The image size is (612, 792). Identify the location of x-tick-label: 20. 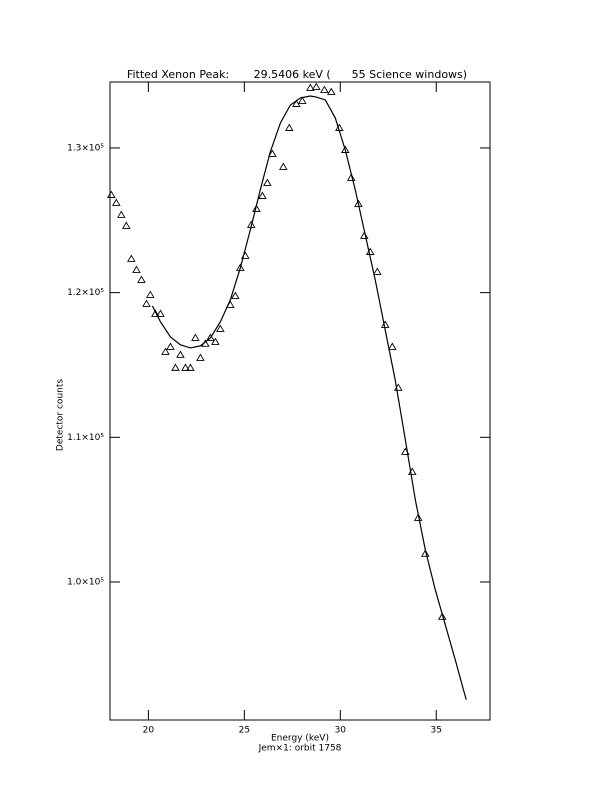
(149, 731).